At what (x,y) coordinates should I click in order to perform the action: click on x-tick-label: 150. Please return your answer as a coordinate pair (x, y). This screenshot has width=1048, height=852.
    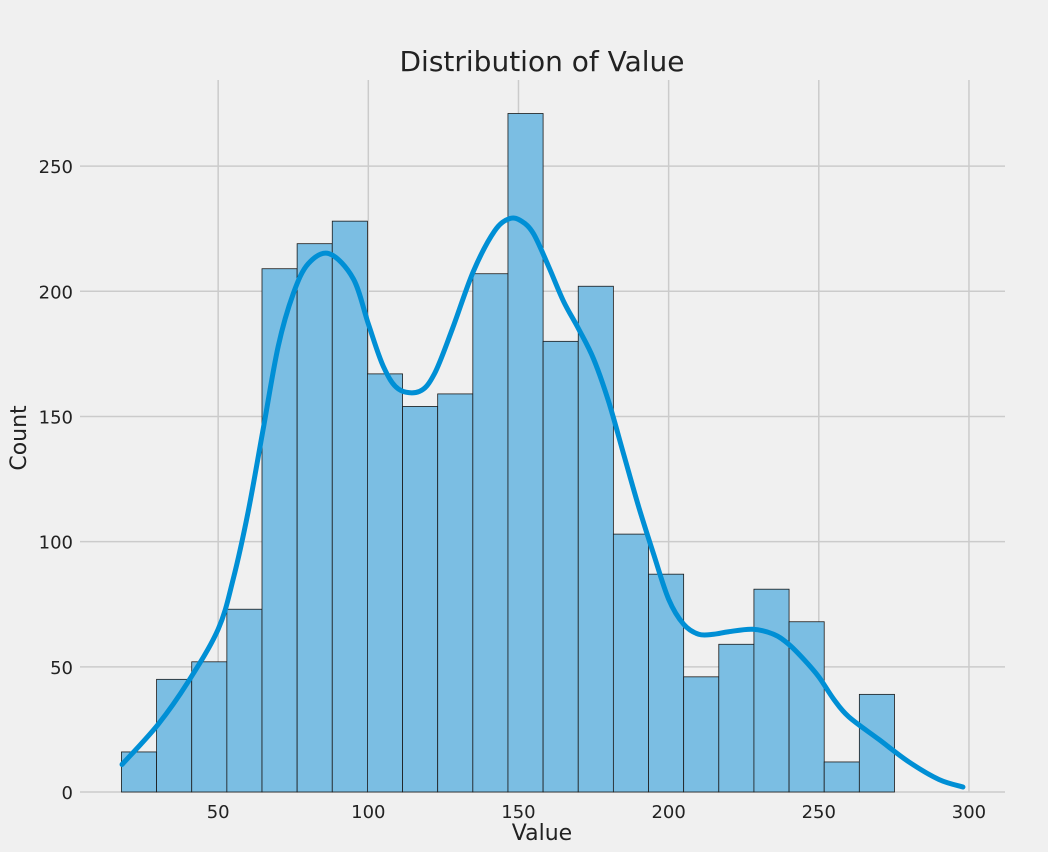
    Looking at the image, I should click on (518, 812).